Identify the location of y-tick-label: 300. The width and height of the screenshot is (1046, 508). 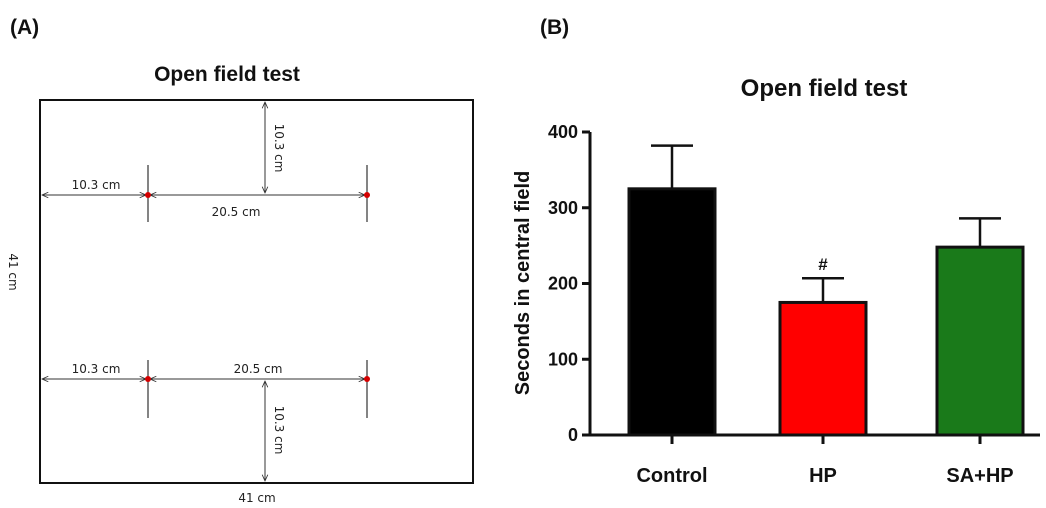
(563, 208).